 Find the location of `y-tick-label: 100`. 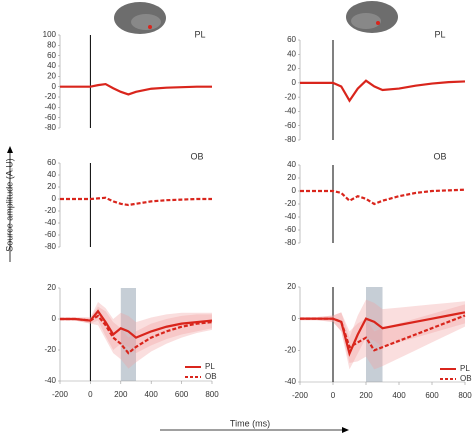

y-tick-label: 100 is located at coordinates (50, 34).